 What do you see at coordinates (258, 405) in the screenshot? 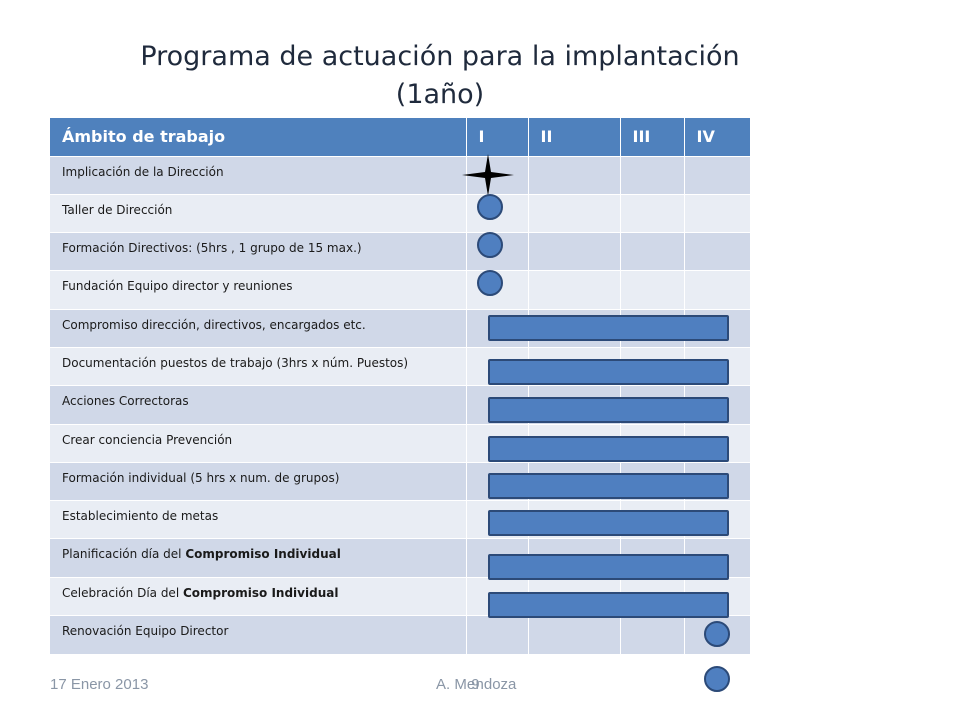
I see `row-label: Acciones Correctoras` at bounding box center [258, 405].